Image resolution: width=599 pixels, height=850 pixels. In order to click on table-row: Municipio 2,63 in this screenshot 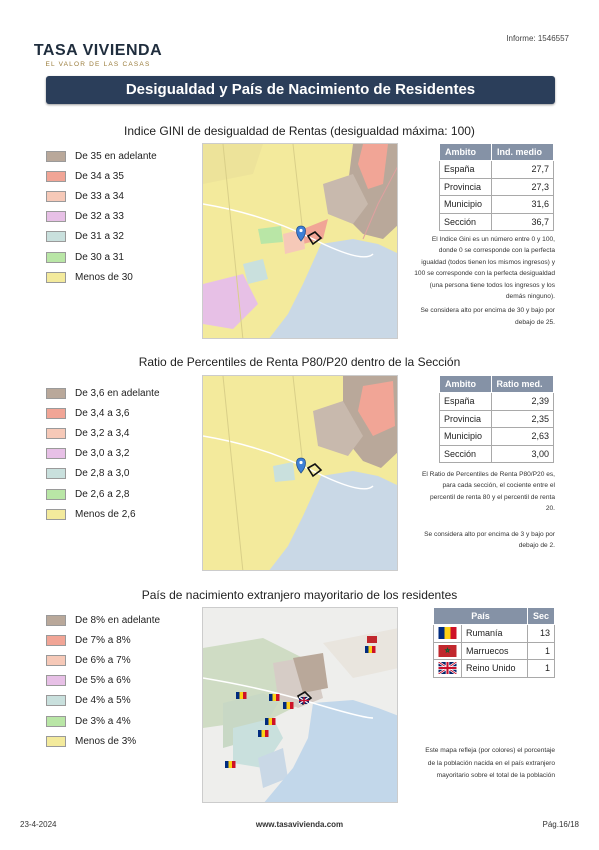, I will do `click(497, 436)`.